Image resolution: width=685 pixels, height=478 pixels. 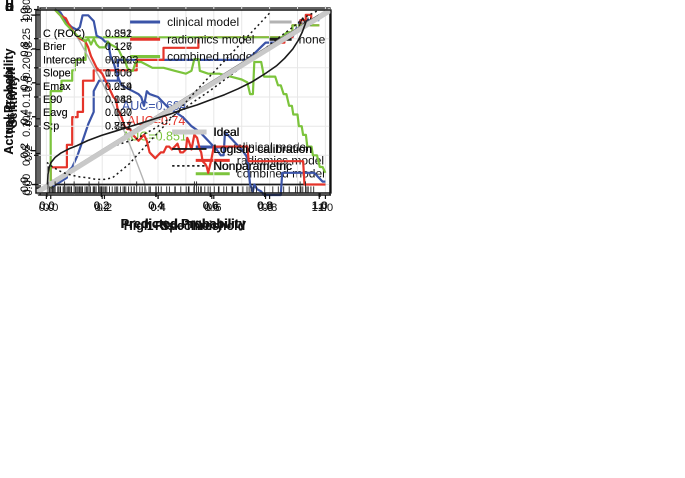 I want to click on stats-value: 0.892, so click(x=118, y=34).